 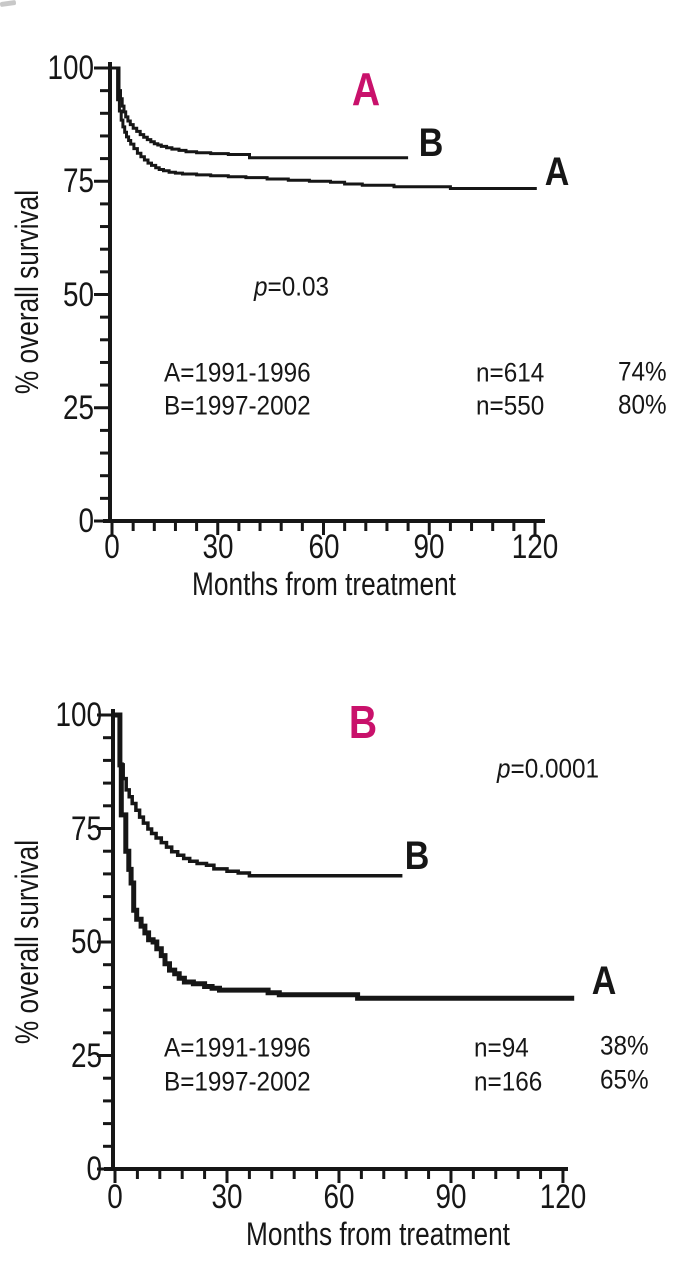 I want to click on panel-b-legend-pct-b: 65%, so click(x=624, y=1079).